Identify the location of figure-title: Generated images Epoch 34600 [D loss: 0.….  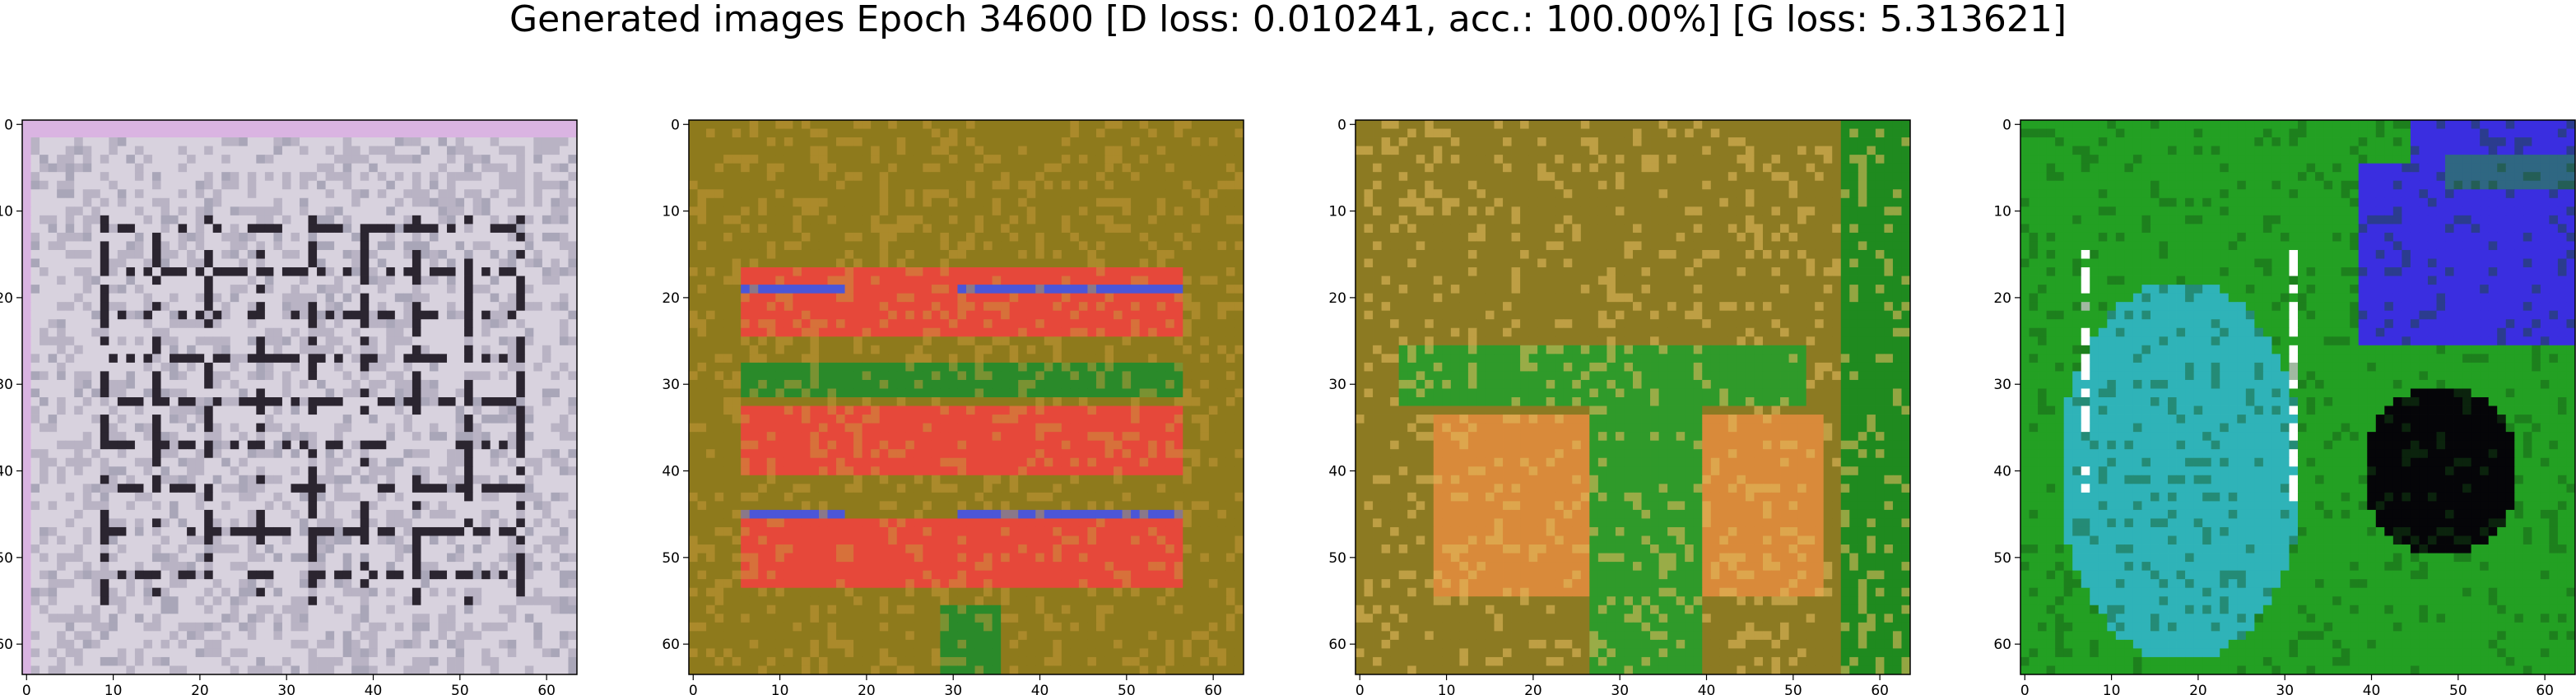
(1288, 20).